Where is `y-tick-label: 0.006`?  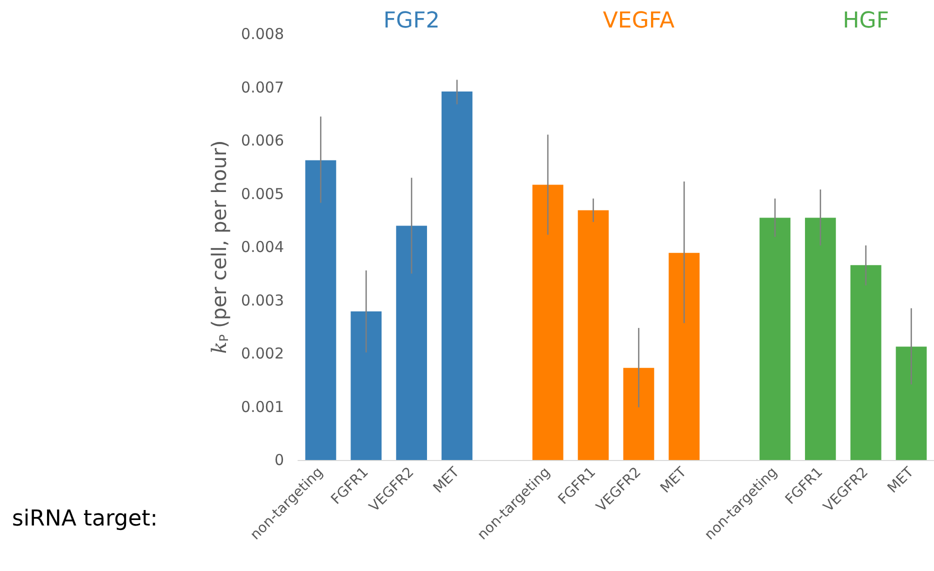 y-tick-label: 0.006 is located at coordinates (262, 141).